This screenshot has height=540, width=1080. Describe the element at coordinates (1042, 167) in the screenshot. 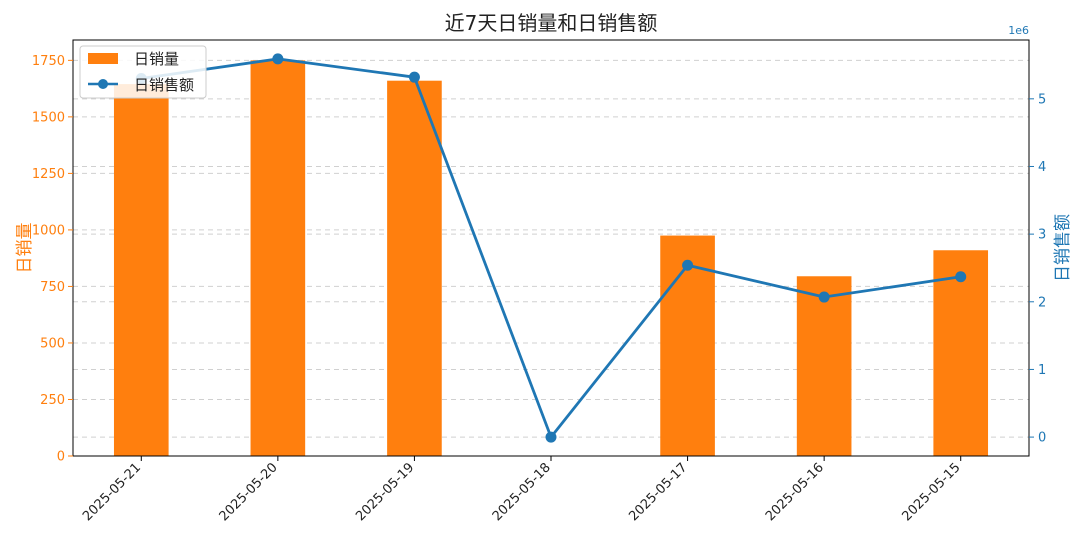

I see `right-tick-label-4: 4` at that location.